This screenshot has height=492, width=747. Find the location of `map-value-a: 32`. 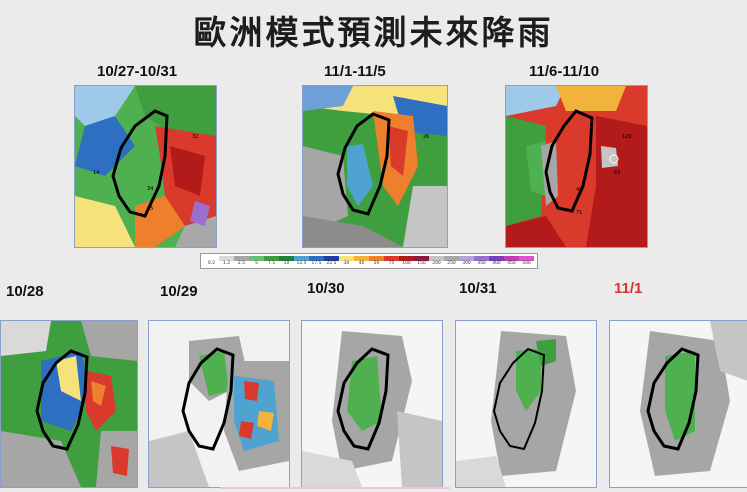

map-value-a: 32 is located at coordinates (195, 137).